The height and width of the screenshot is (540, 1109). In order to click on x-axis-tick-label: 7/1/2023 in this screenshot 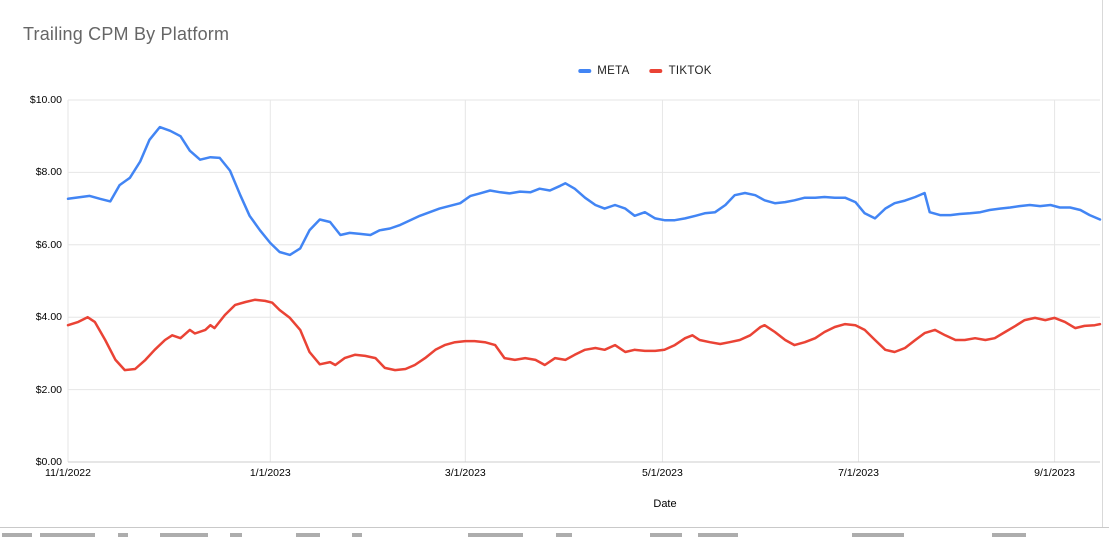, I will do `click(858, 473)`.